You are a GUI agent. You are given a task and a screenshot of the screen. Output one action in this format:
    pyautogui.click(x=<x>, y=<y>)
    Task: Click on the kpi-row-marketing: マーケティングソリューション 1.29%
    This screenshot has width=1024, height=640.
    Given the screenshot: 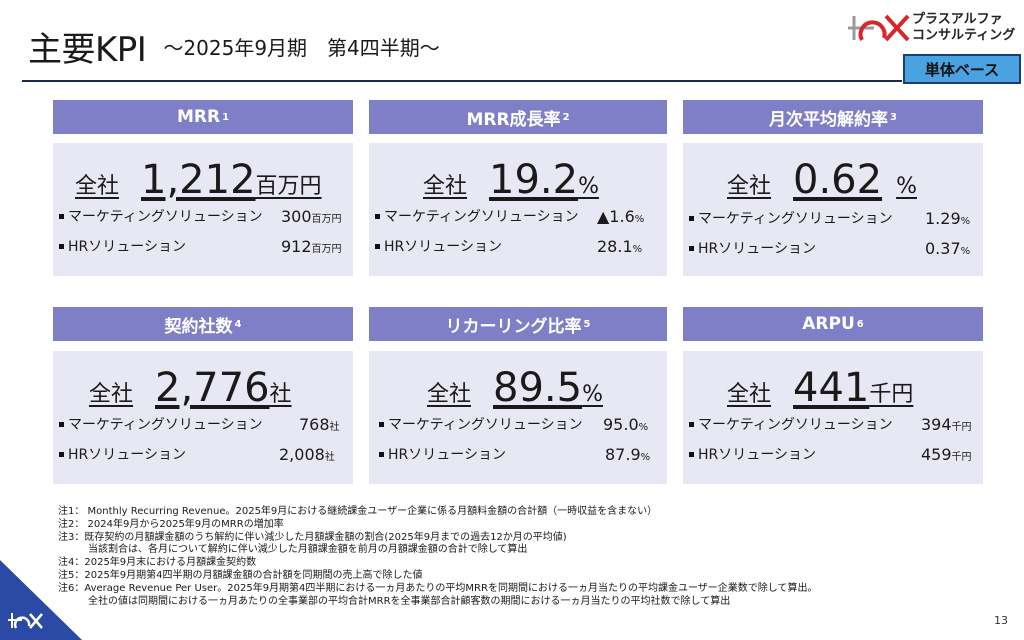 What is the action you would take?
    pyautogui.click(x=835, y=219)
    